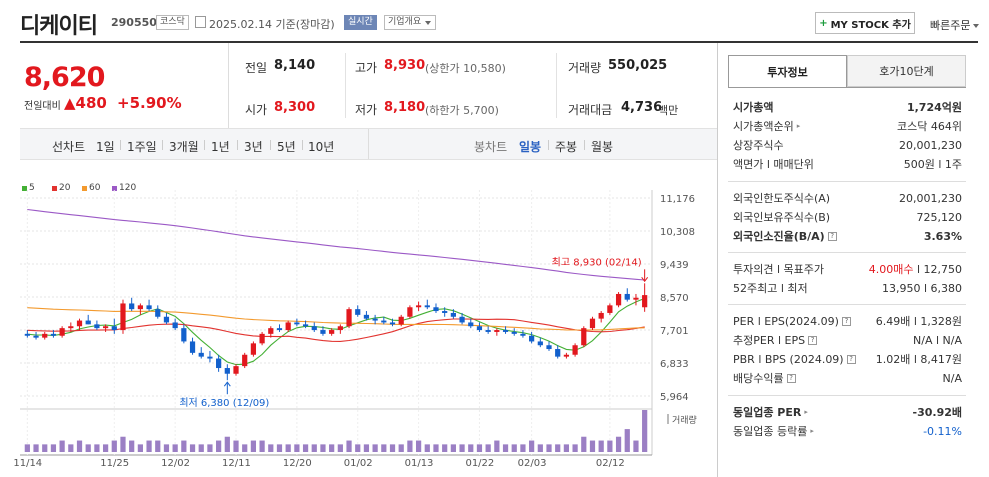  What do you see at coordinates (220, 147) in the screenshot?
I see `period-1y: 1년` at bounding box center [220, 147].